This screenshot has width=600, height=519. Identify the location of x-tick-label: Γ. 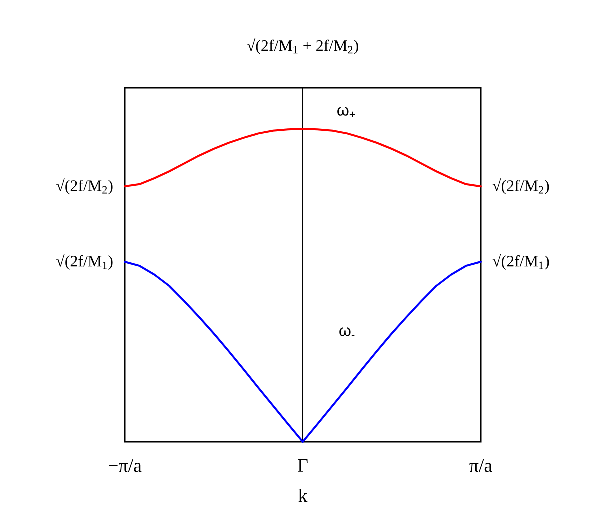
(303, 466).